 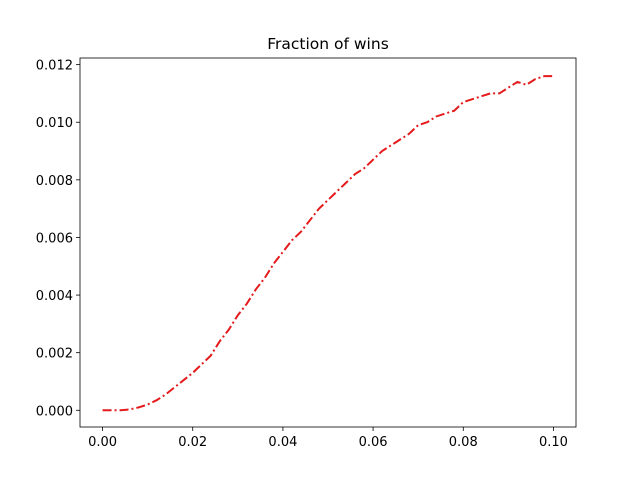 I want to click on x-tick-label: 0.06, so click(x=373, y=442).